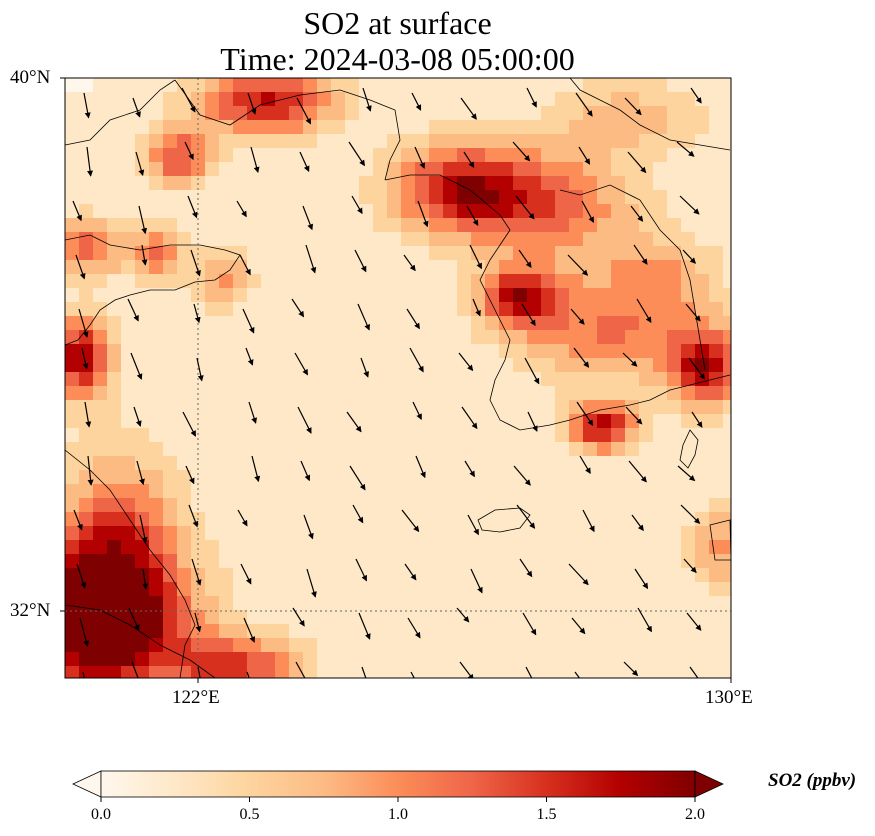 This screenshot has width=875, height=836. Describe the element at coordinates (695, 814) in the screenshot. I see `colorbar-tick-label: 2.0` at that location.